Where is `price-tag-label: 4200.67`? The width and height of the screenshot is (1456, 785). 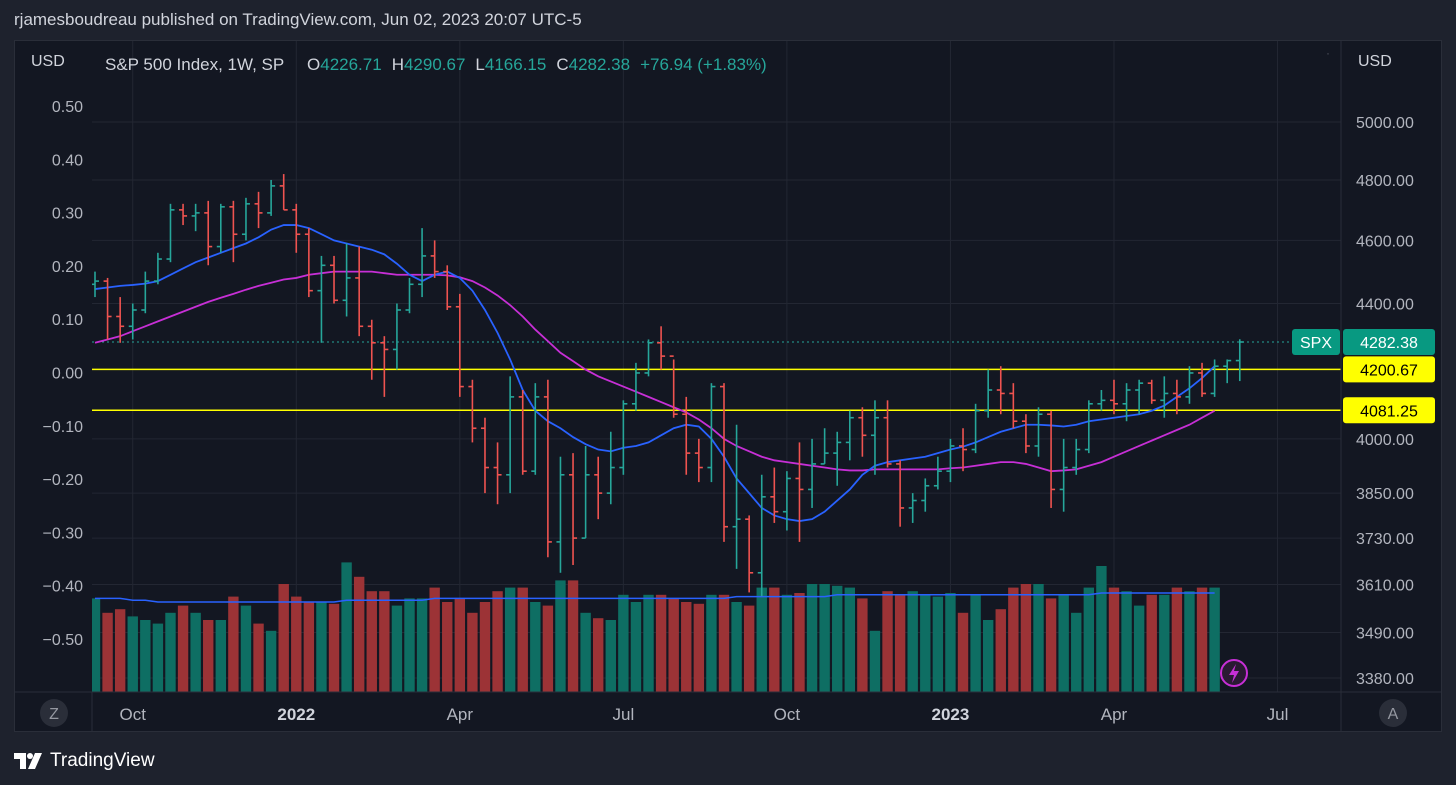 price-tag-label: 4200.67 is located at coordinates (1389, 370).